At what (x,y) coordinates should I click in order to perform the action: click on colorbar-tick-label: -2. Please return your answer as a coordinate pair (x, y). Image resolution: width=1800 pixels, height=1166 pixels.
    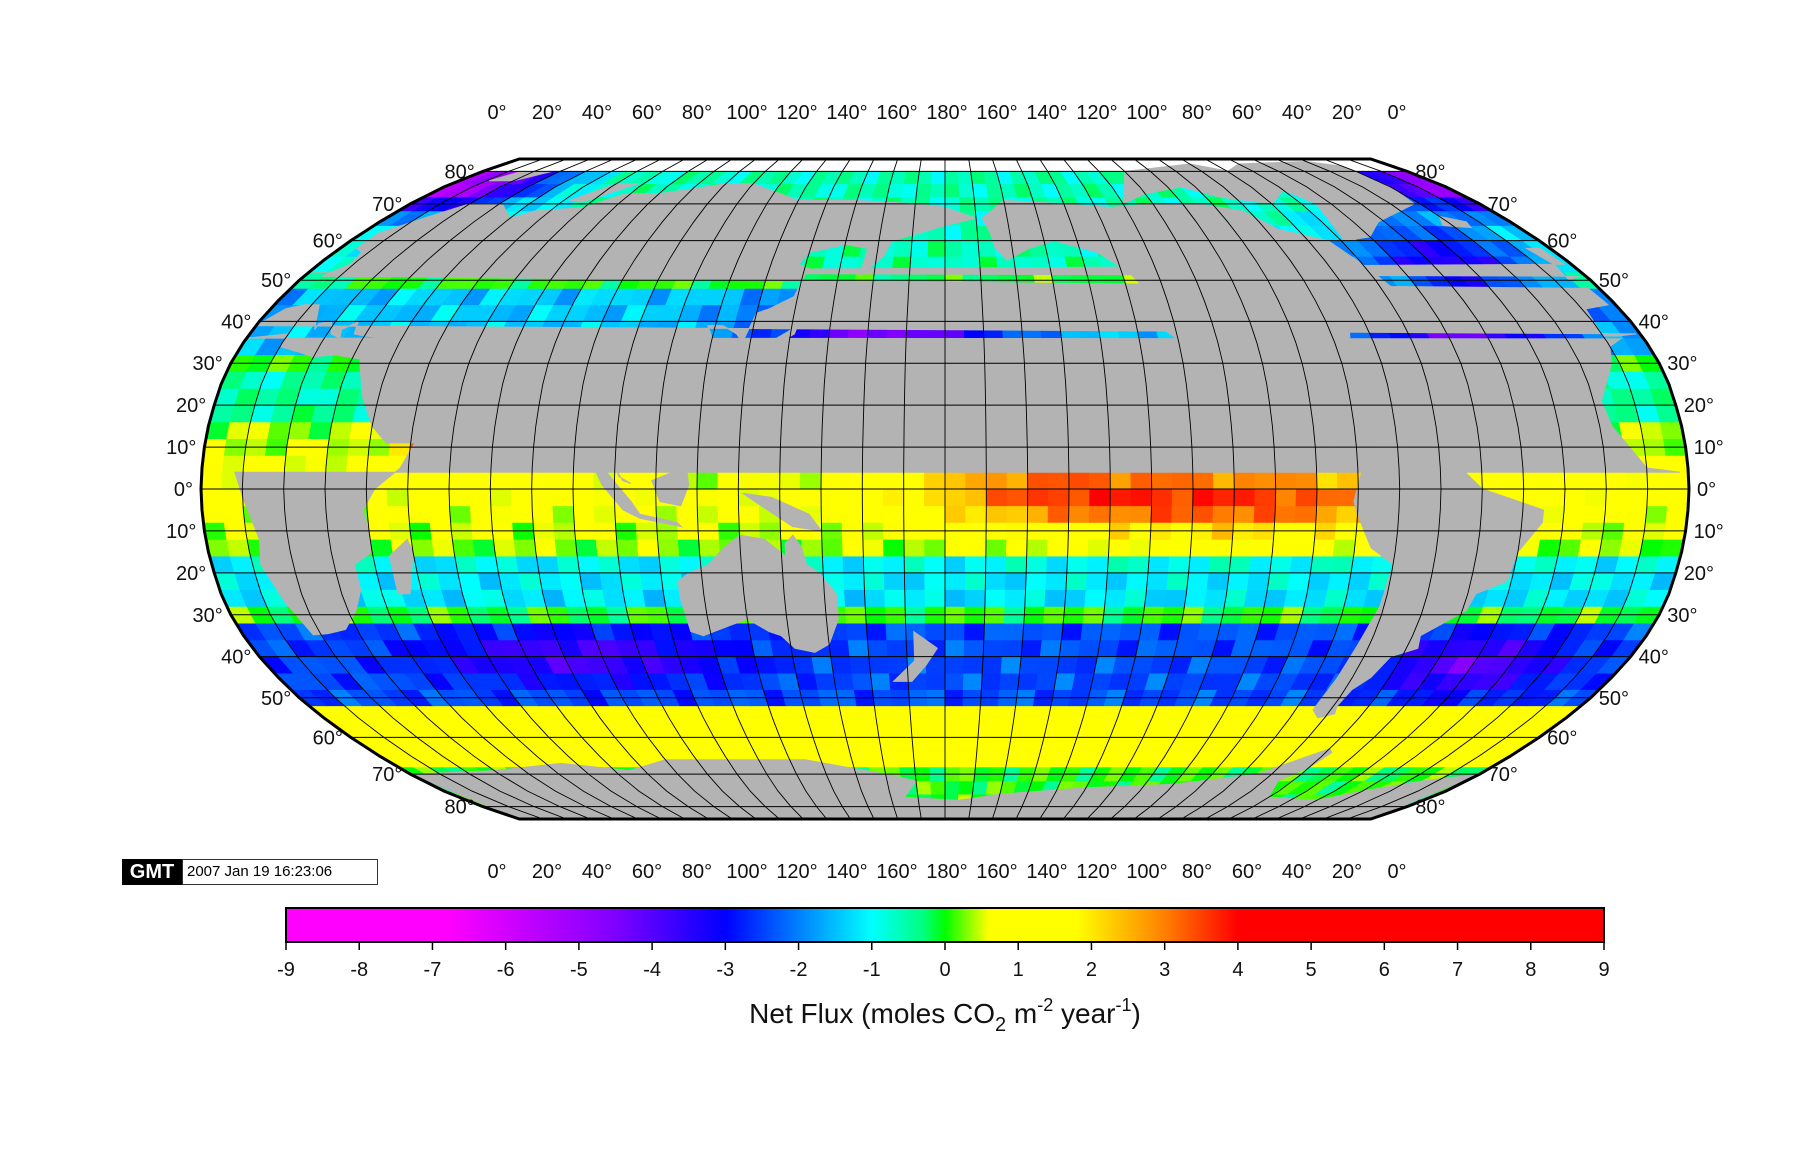
    Looking at the image, I should click on (799, 970).